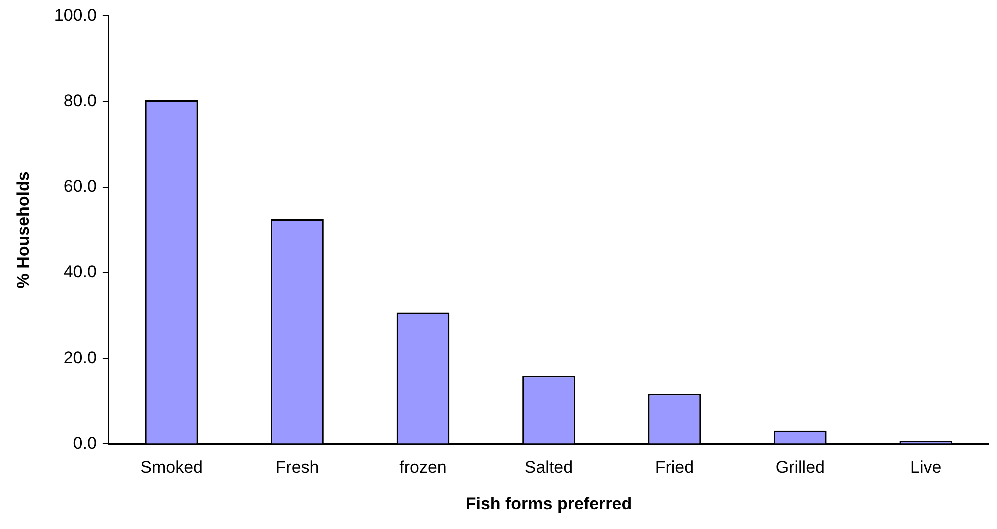  Describe the element at coordinates (80, 358) in the screenshot. I see `y-tick-label: 20.0` at that location.